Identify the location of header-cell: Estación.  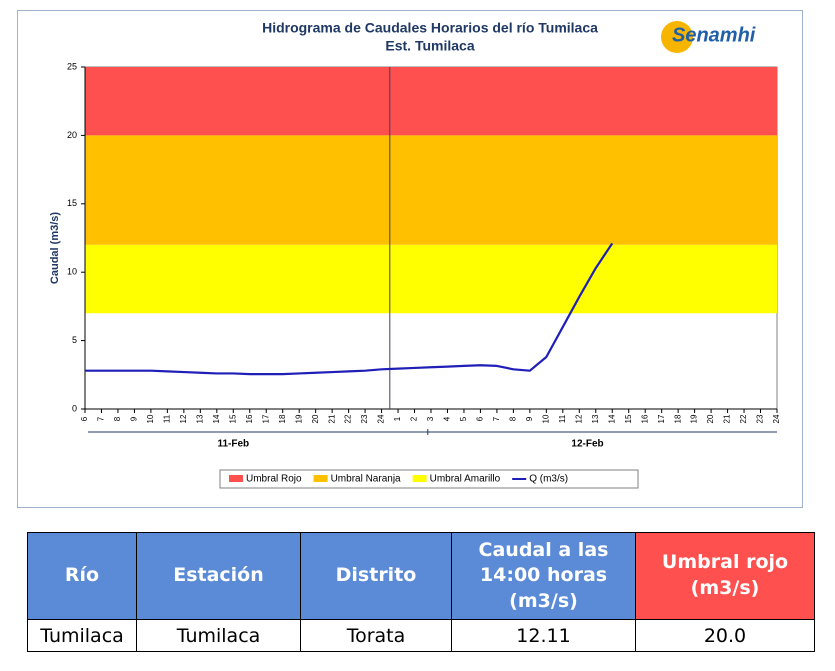
(218, 576).